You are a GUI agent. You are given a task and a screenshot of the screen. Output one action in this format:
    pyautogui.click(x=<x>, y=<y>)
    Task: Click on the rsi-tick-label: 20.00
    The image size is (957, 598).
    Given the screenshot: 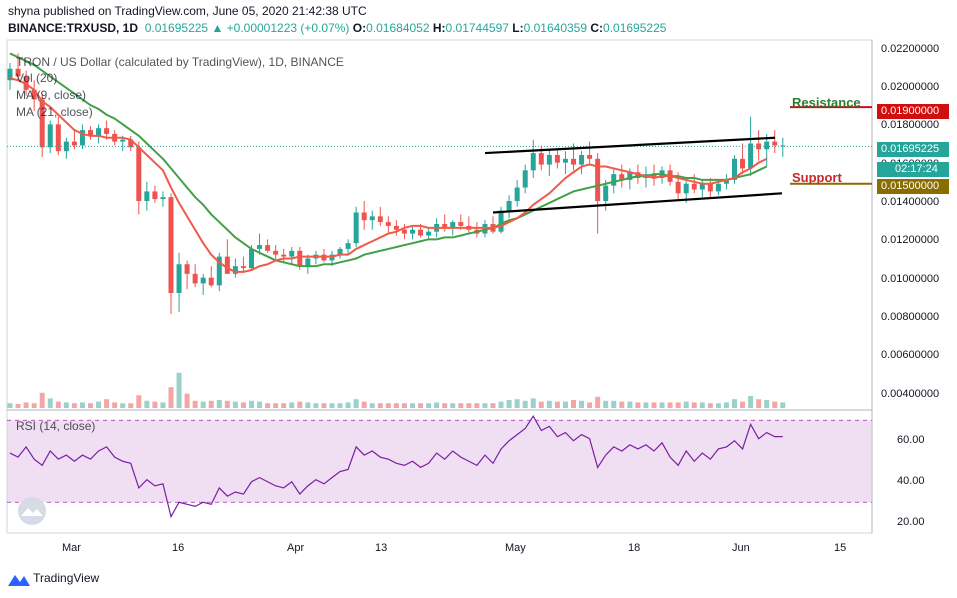 What is the action you would take?
    pyautogui.click(x=911, y=521)
    